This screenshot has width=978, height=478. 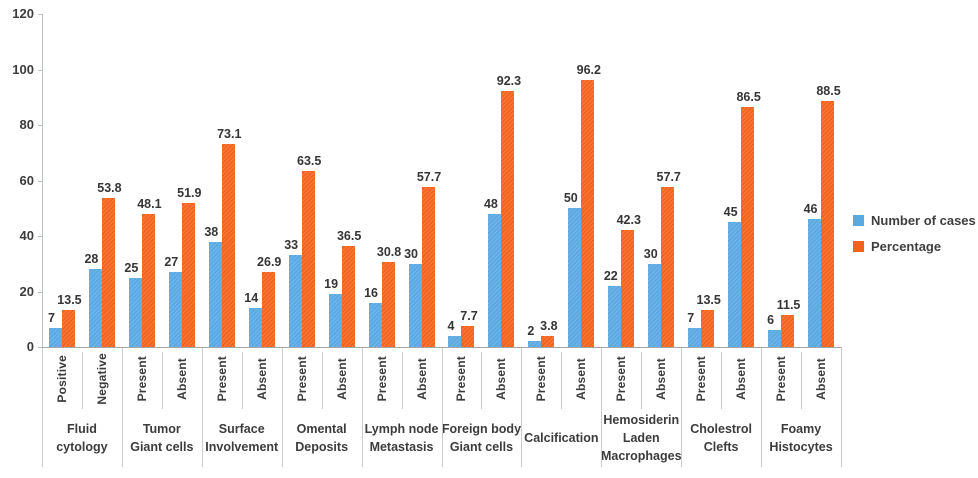 I want to click on y-tick-label: 100, so click(x=23, y=69).